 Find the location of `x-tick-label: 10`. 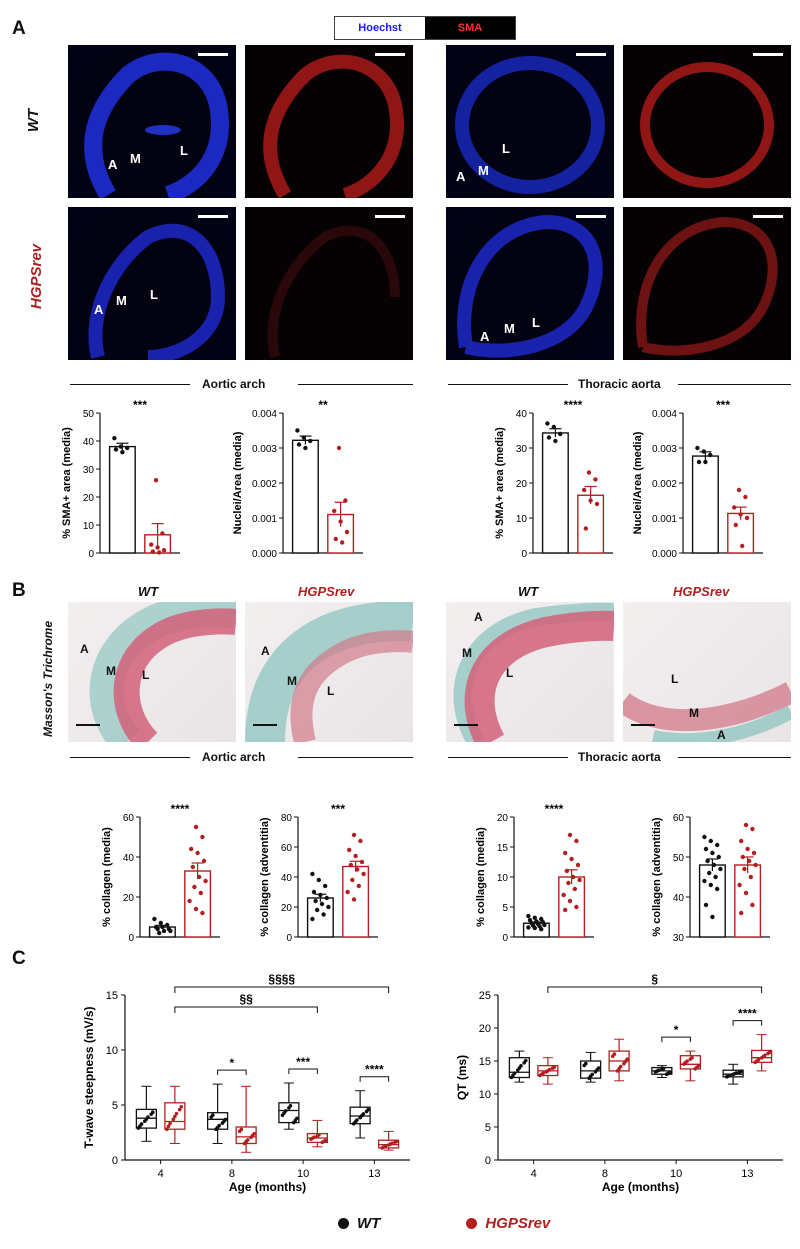

x-tick-label: 10 is located at coordinates (303, 1174).